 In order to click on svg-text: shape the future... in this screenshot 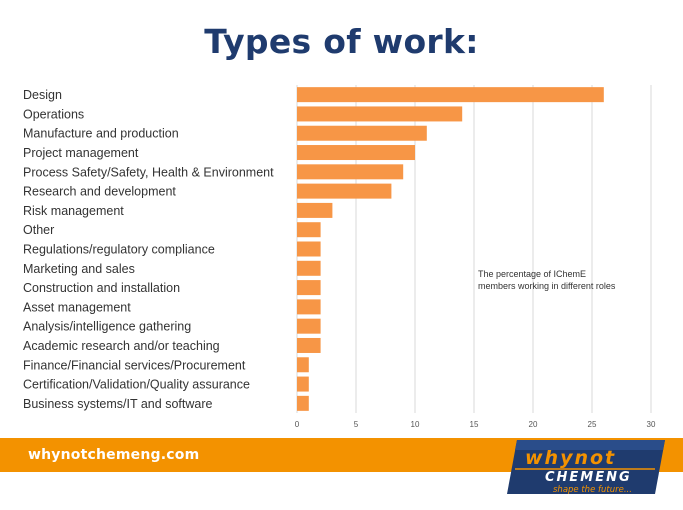, I will do `click(592, 490)`.